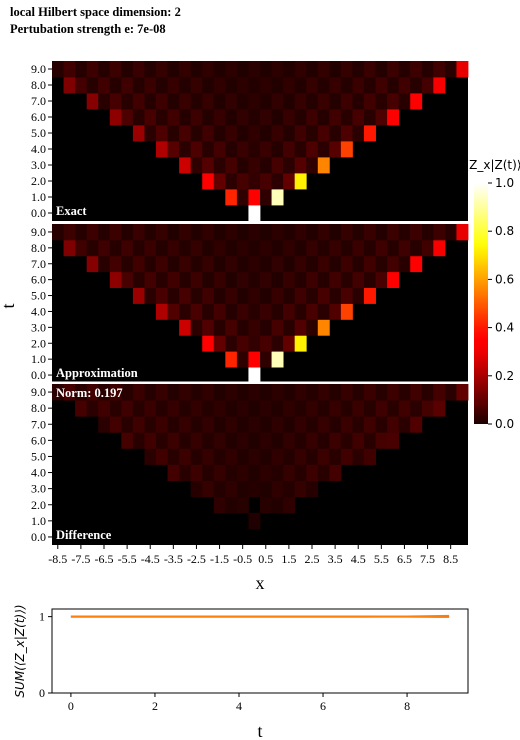 The width and height of the screenshot is (520, 740). I want to click on panel-separator, so click(261, 222).